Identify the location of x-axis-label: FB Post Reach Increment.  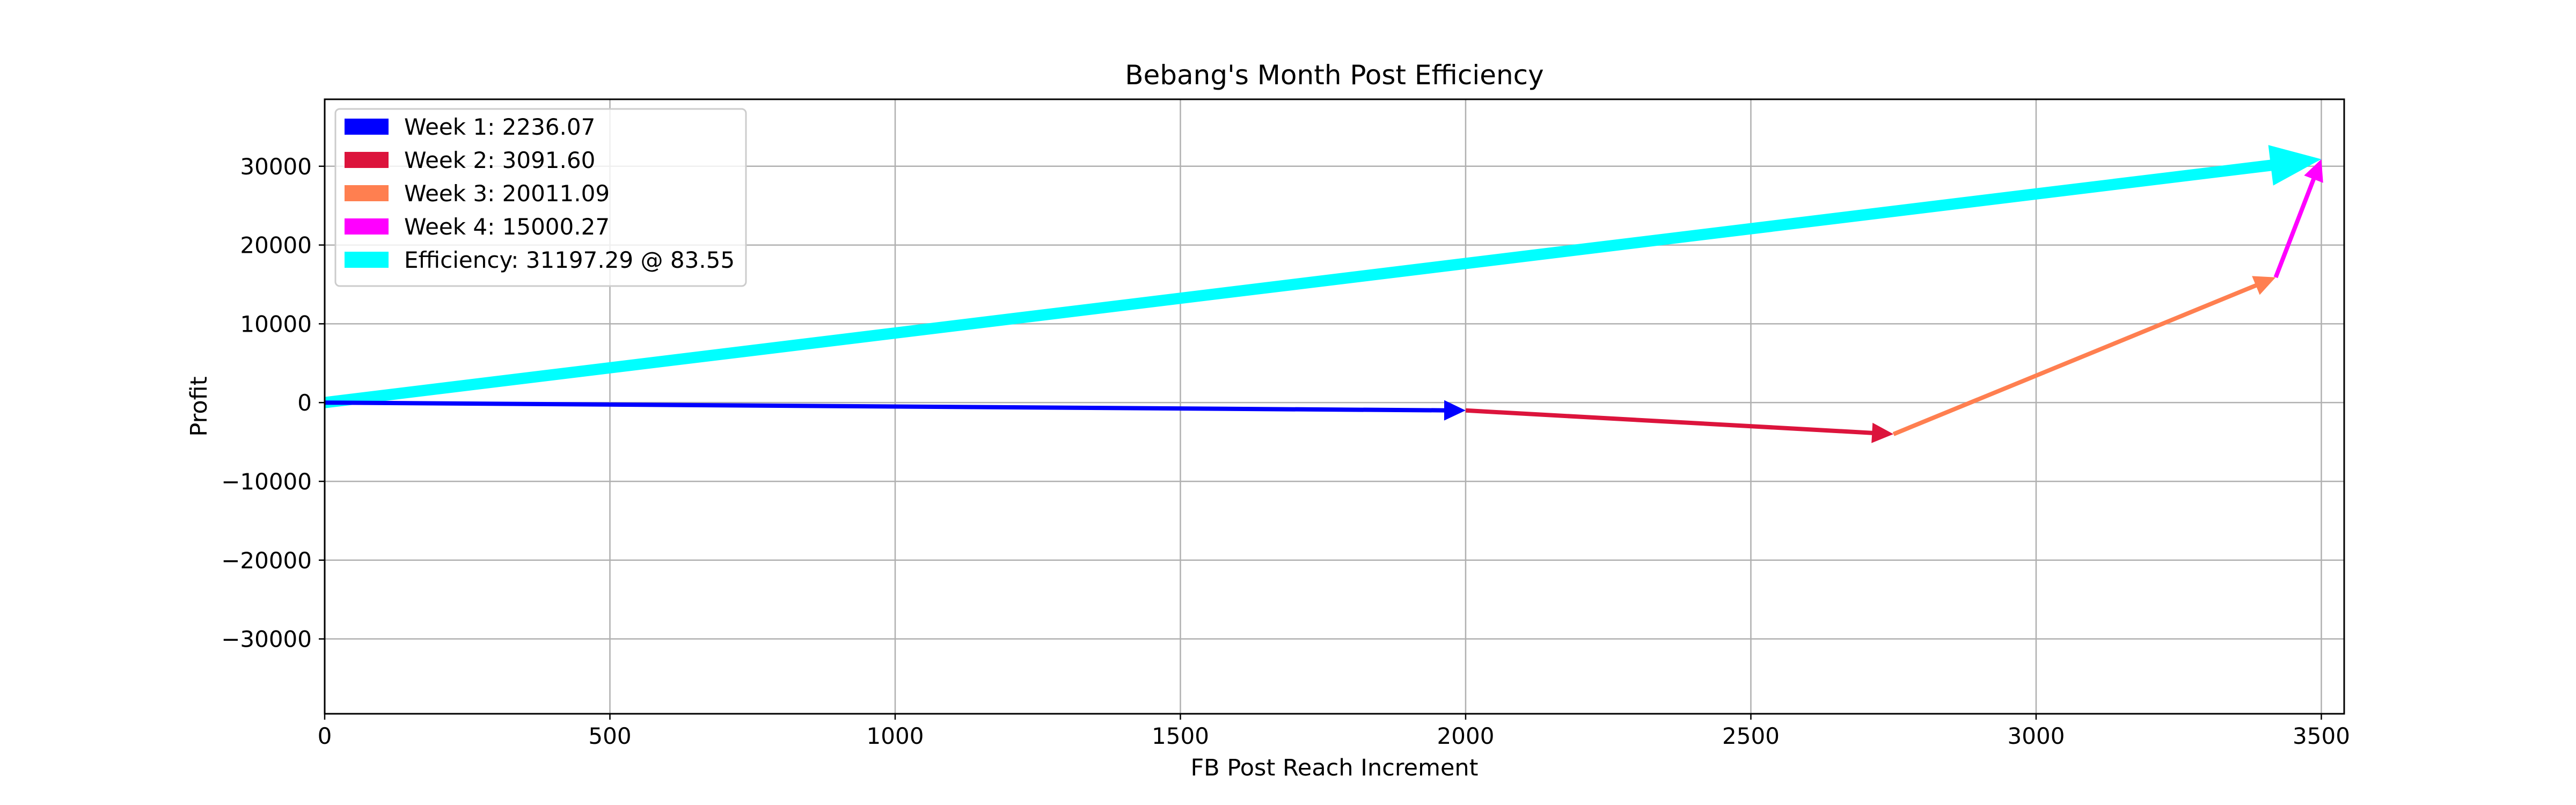
(1334, 768).